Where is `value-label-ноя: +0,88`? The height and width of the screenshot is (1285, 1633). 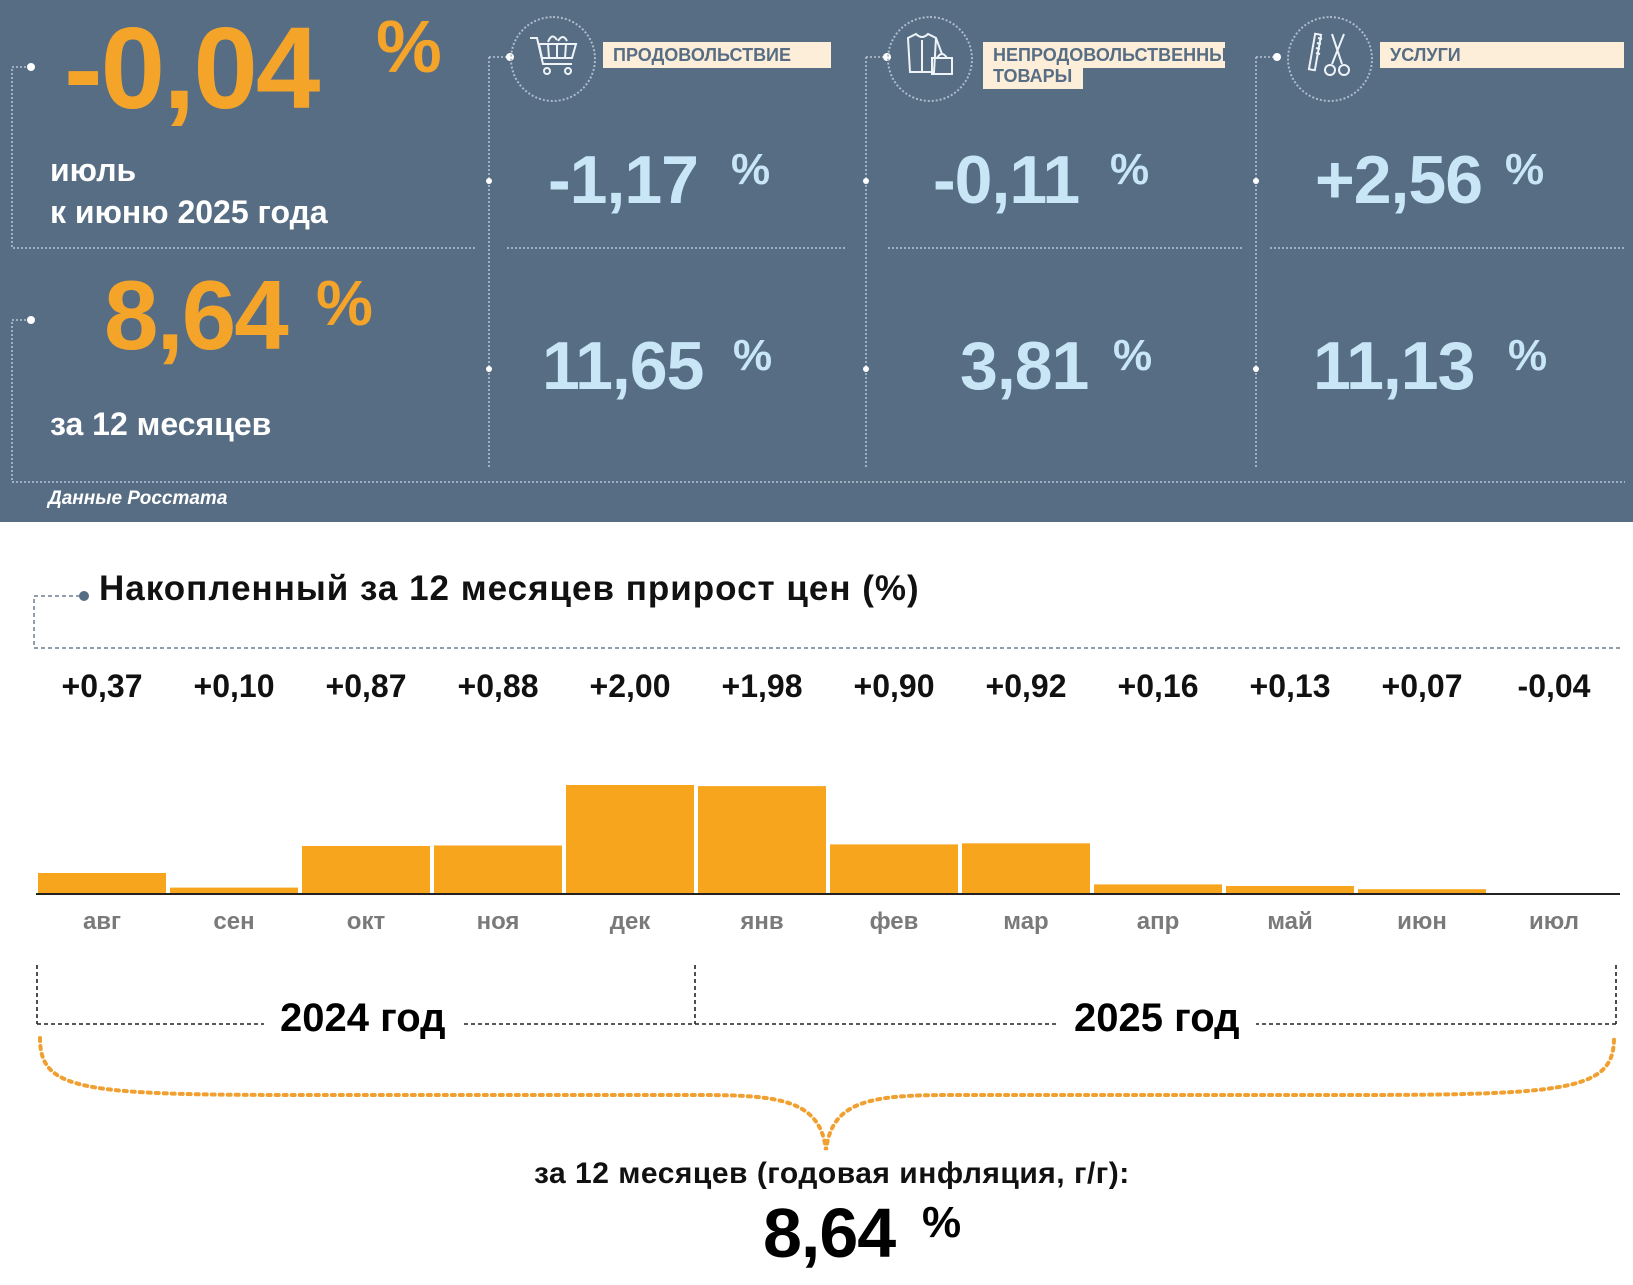
value-label-ноя: +0,88 is located at coordinates (498, 686).